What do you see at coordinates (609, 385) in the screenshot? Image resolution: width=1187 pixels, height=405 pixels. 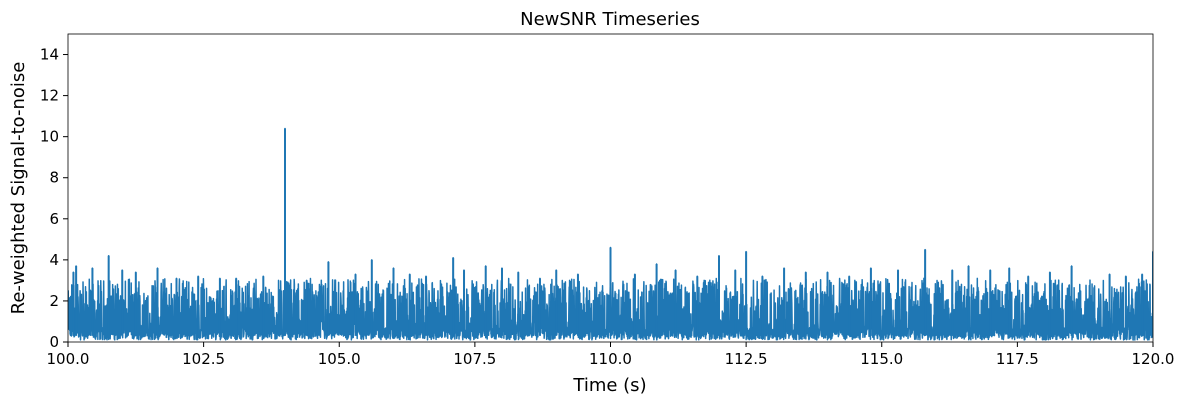 I see `x-axis-label: Time (s)` at bounding box center [609, 385].